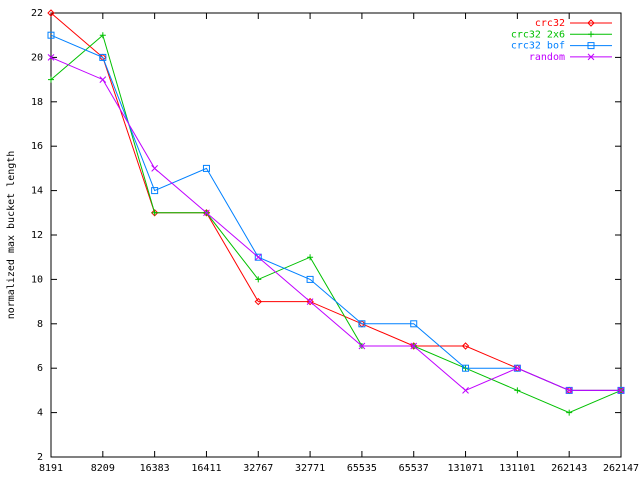 This screenshot has width=640, height=480. Describe the element at coordinates (37, 191) in the screenshot. I see `y-tick-label: 14` at that location.